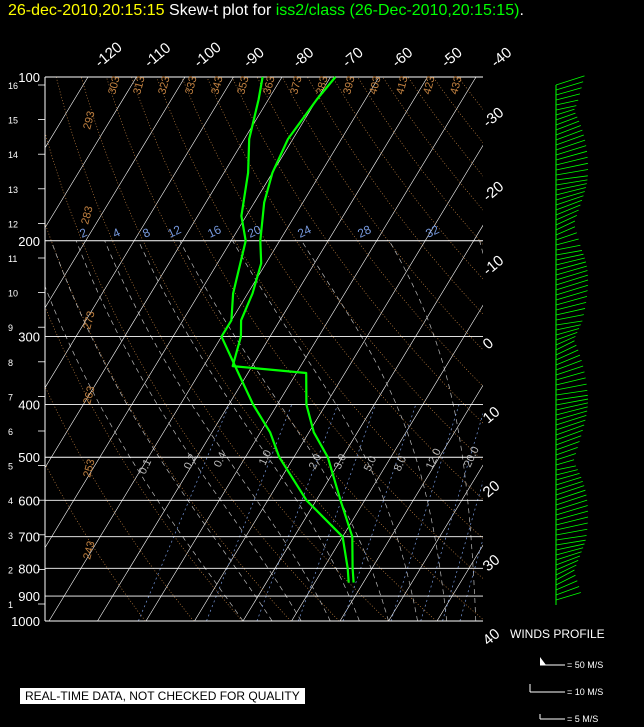  I want to click on height-tick-label: 1, so click(10, 605).